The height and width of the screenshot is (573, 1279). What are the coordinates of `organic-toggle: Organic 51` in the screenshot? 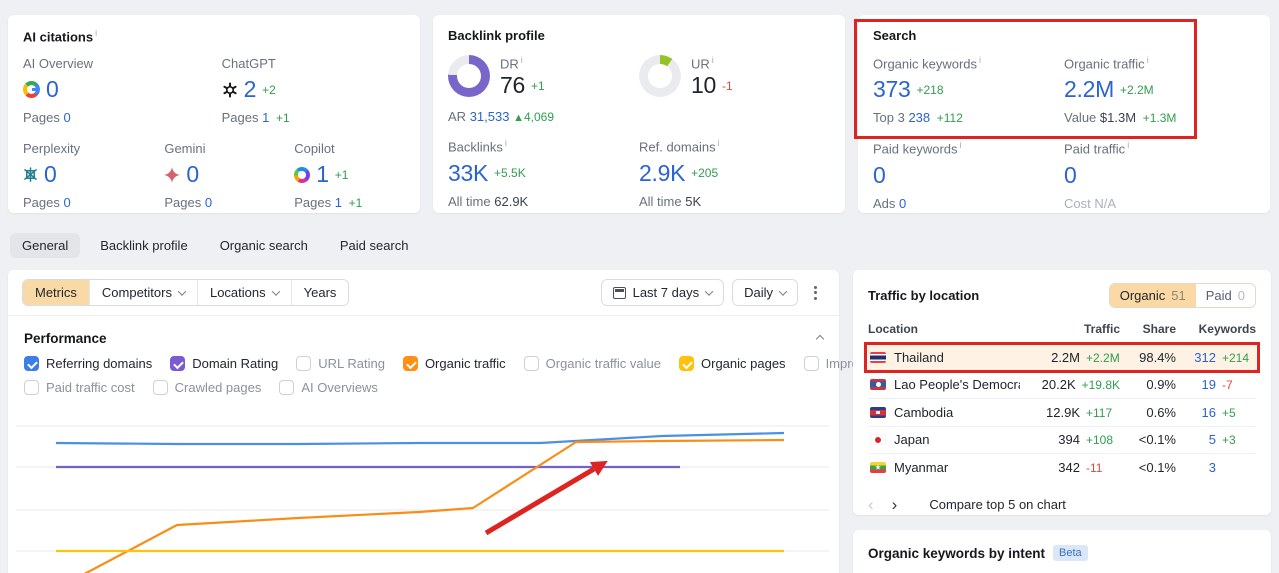 It's located at (1152, 295).